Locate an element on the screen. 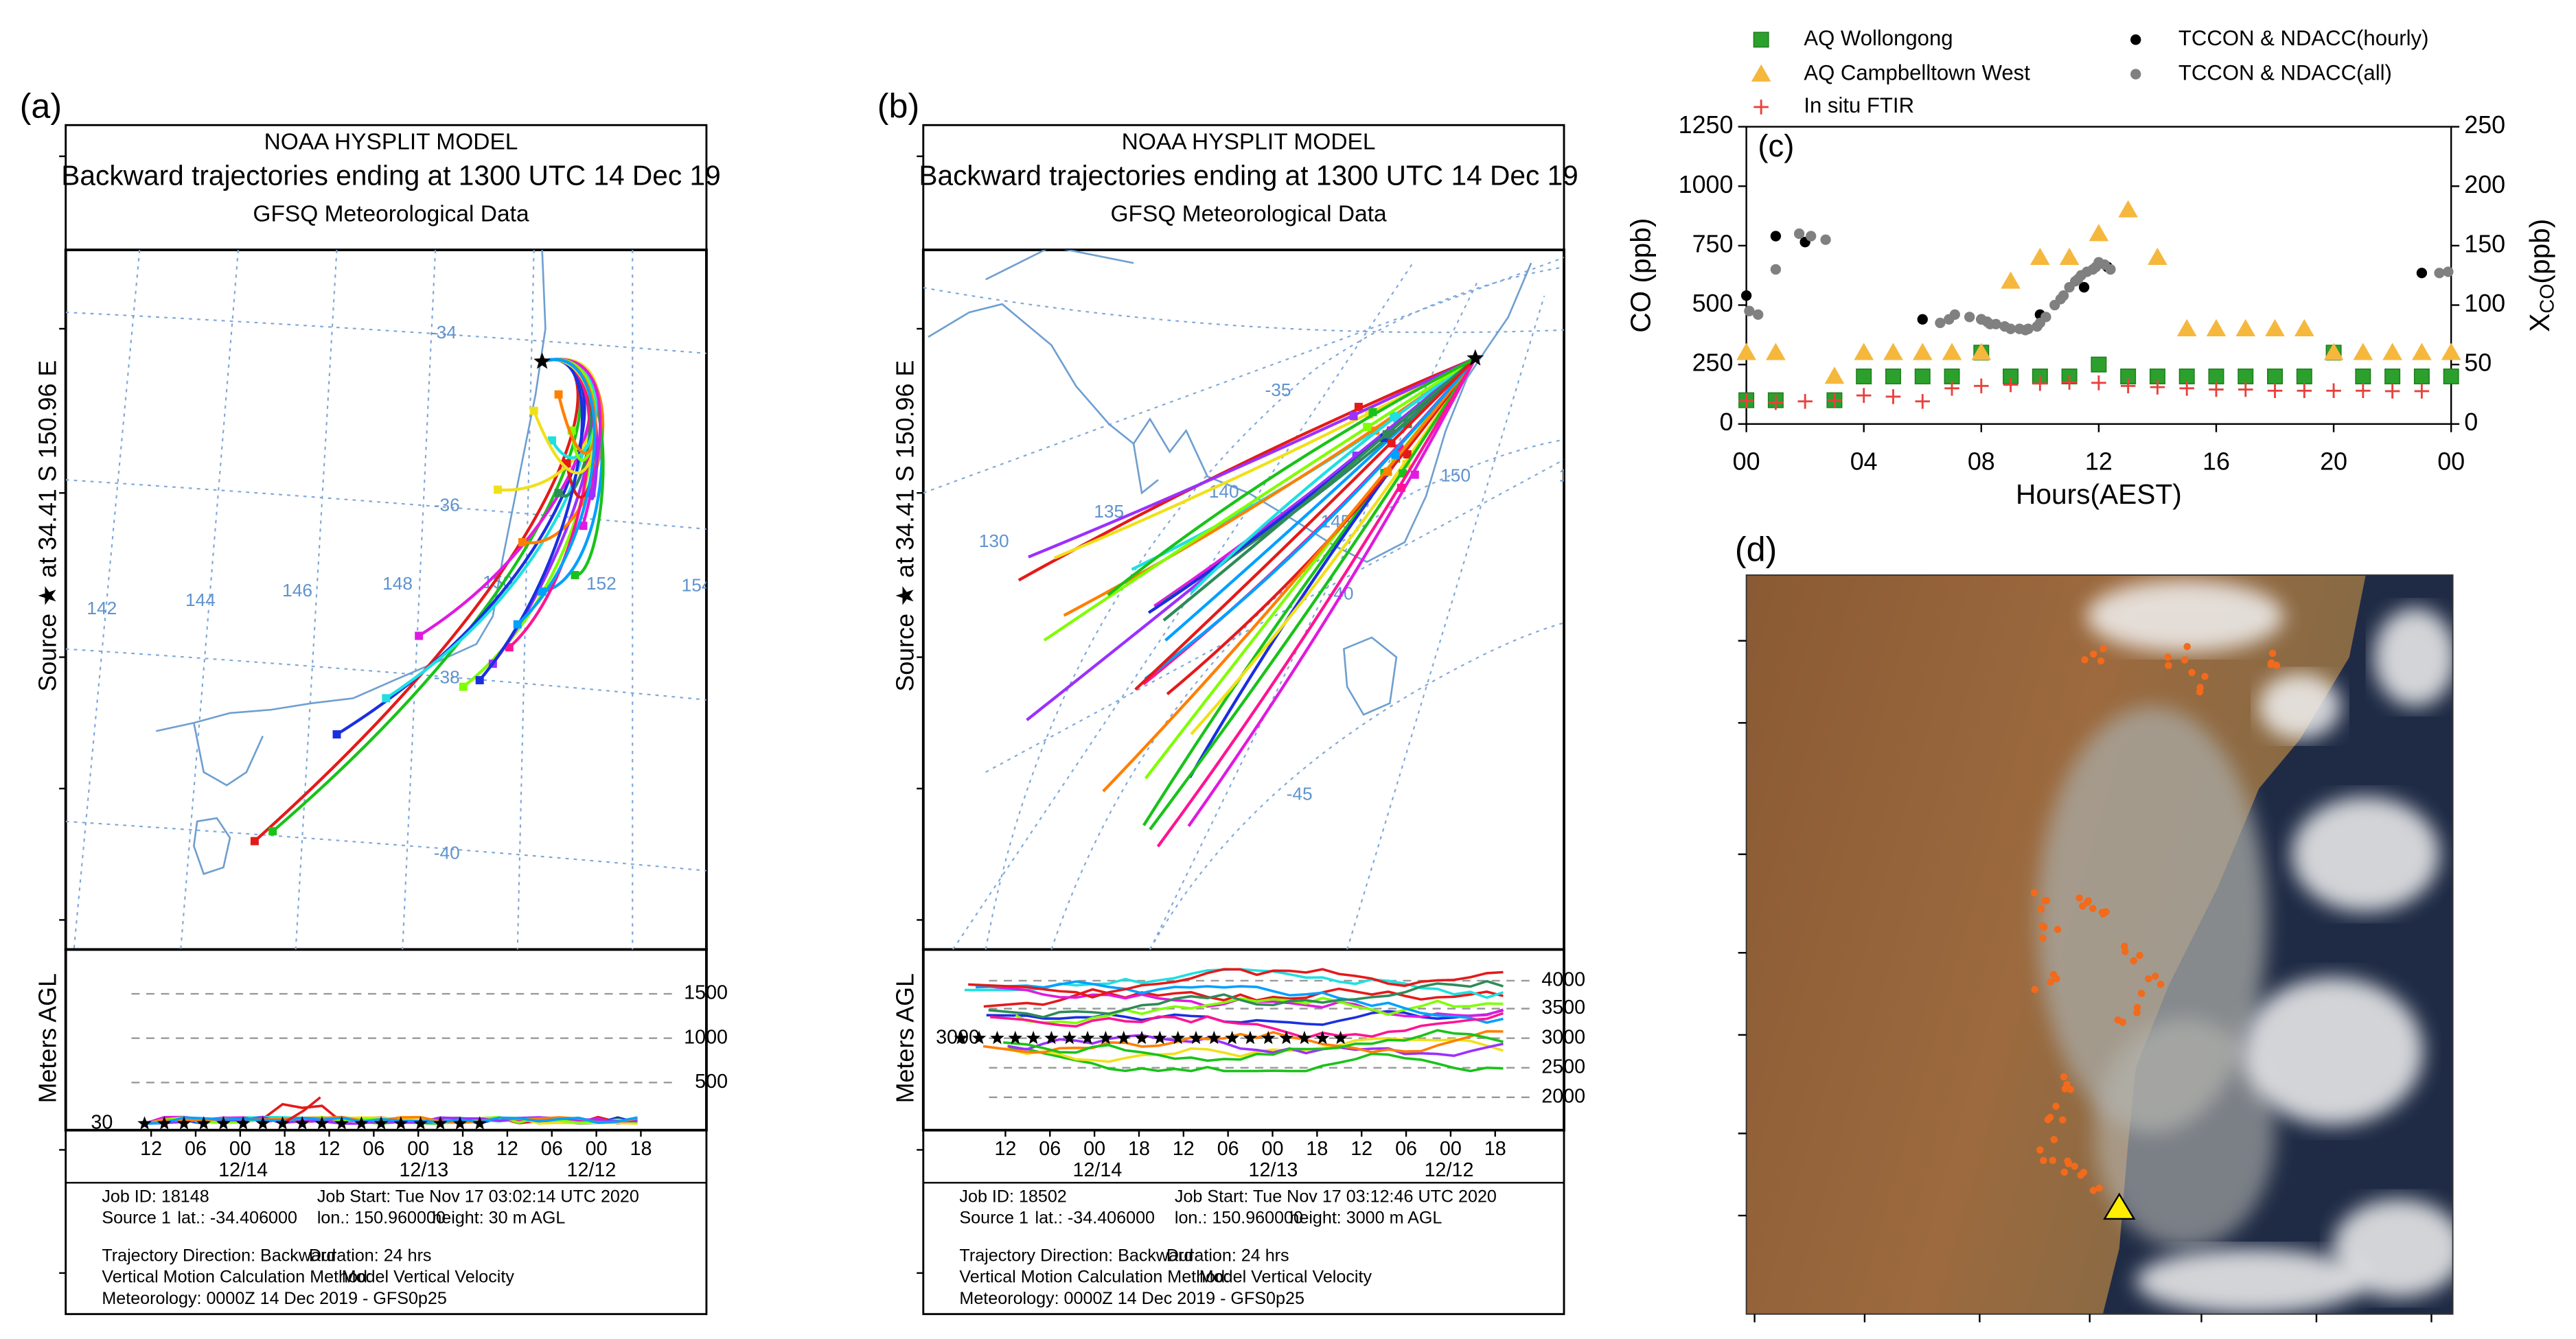 The width and height of the screenshot is (2576, 1339). lat-label: -35 is located at coordinates (1278, 390).